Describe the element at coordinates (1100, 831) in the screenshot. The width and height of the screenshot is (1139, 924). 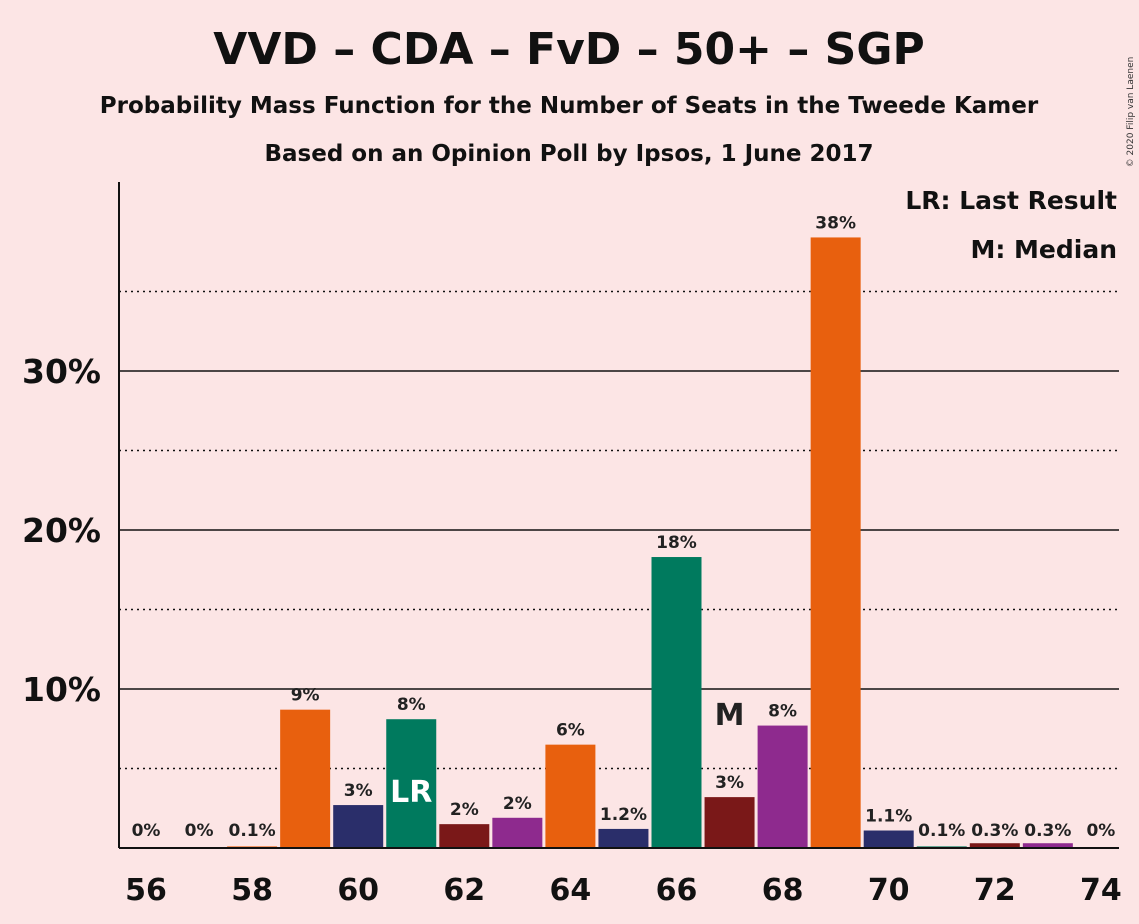
I see `bar-label-seats-74: 0%` at that location.